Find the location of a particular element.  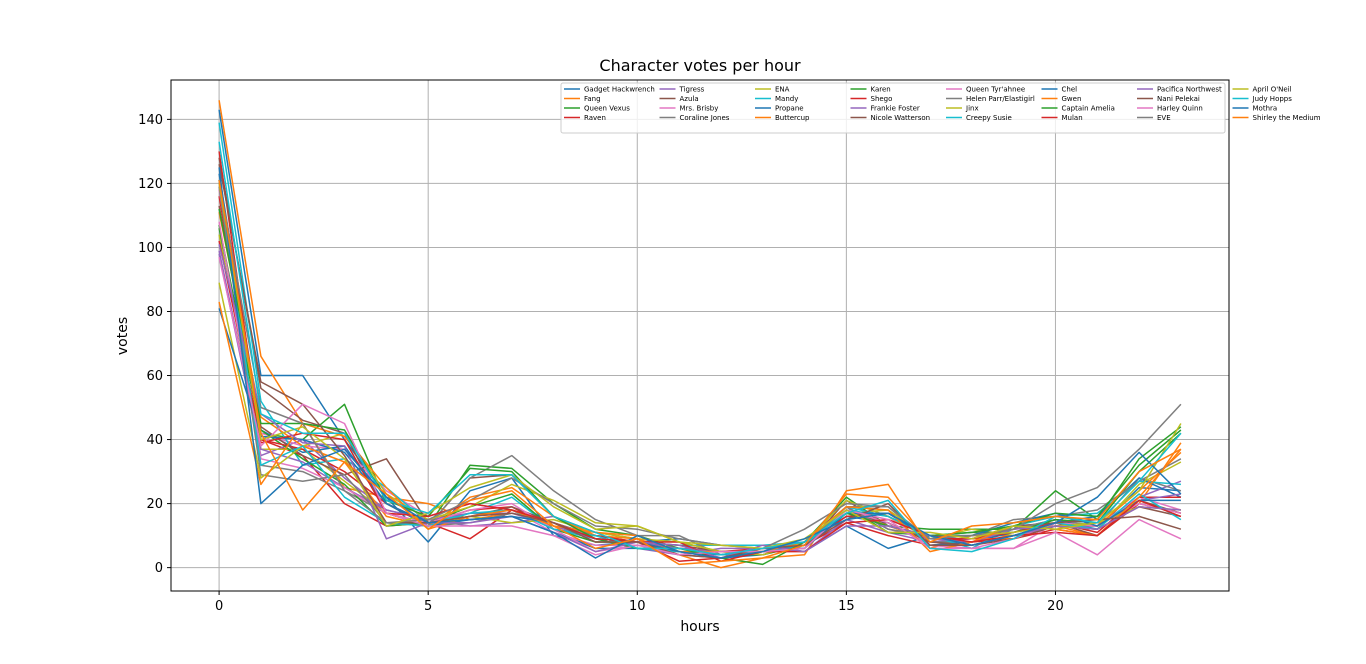

y-tick-label: 60 is located at coordinates (154, 376).